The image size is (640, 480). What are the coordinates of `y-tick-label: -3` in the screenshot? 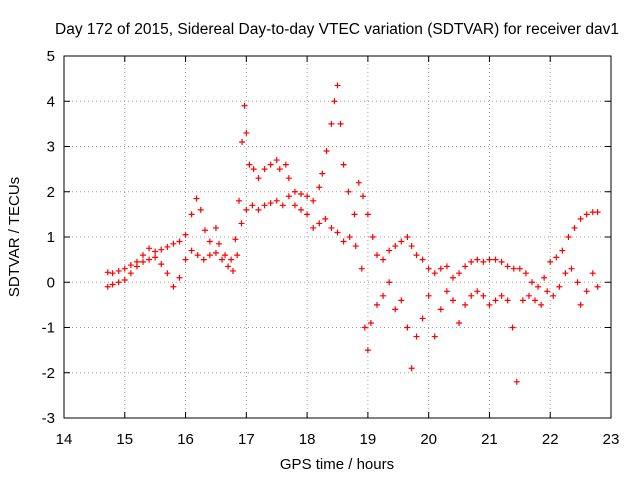 It's located at (48, 418).